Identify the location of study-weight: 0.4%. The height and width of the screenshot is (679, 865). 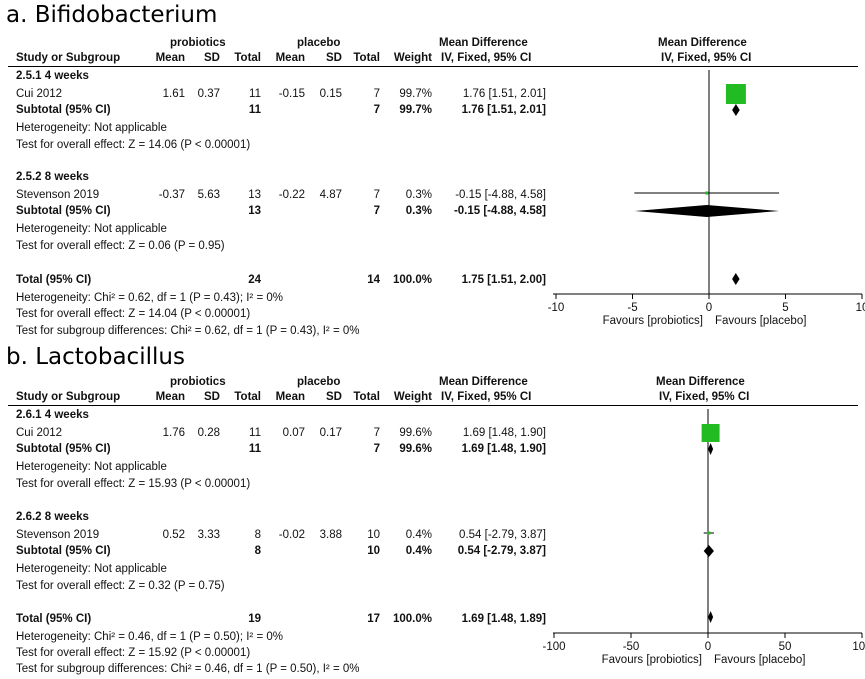
(418, 535).